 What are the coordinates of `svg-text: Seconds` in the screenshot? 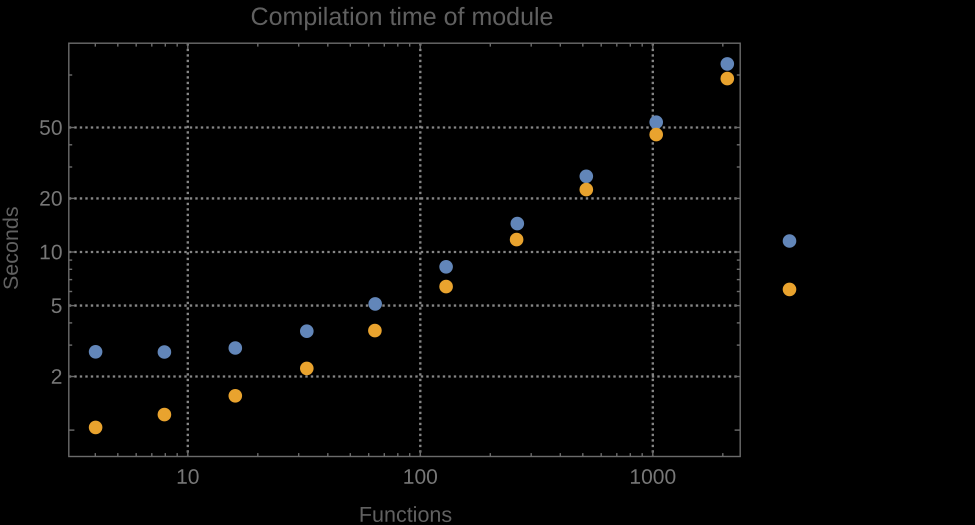 It's located at (11, 248).